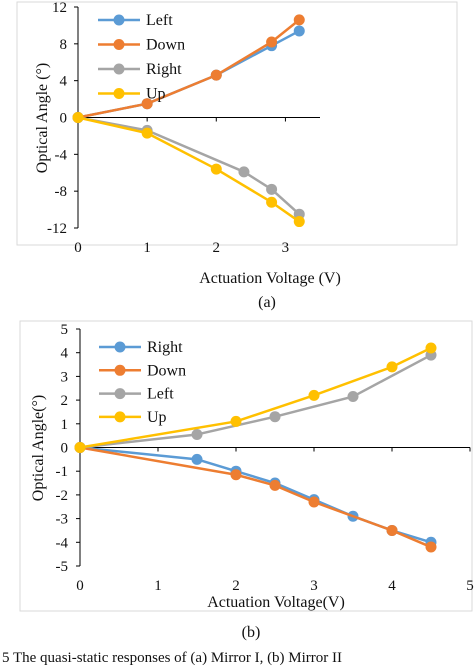 This screenshot has width=474, height=669. Describe the element at coordinates (392, 586) in the screenshot. I see `x-tick-label: 4` at that location.